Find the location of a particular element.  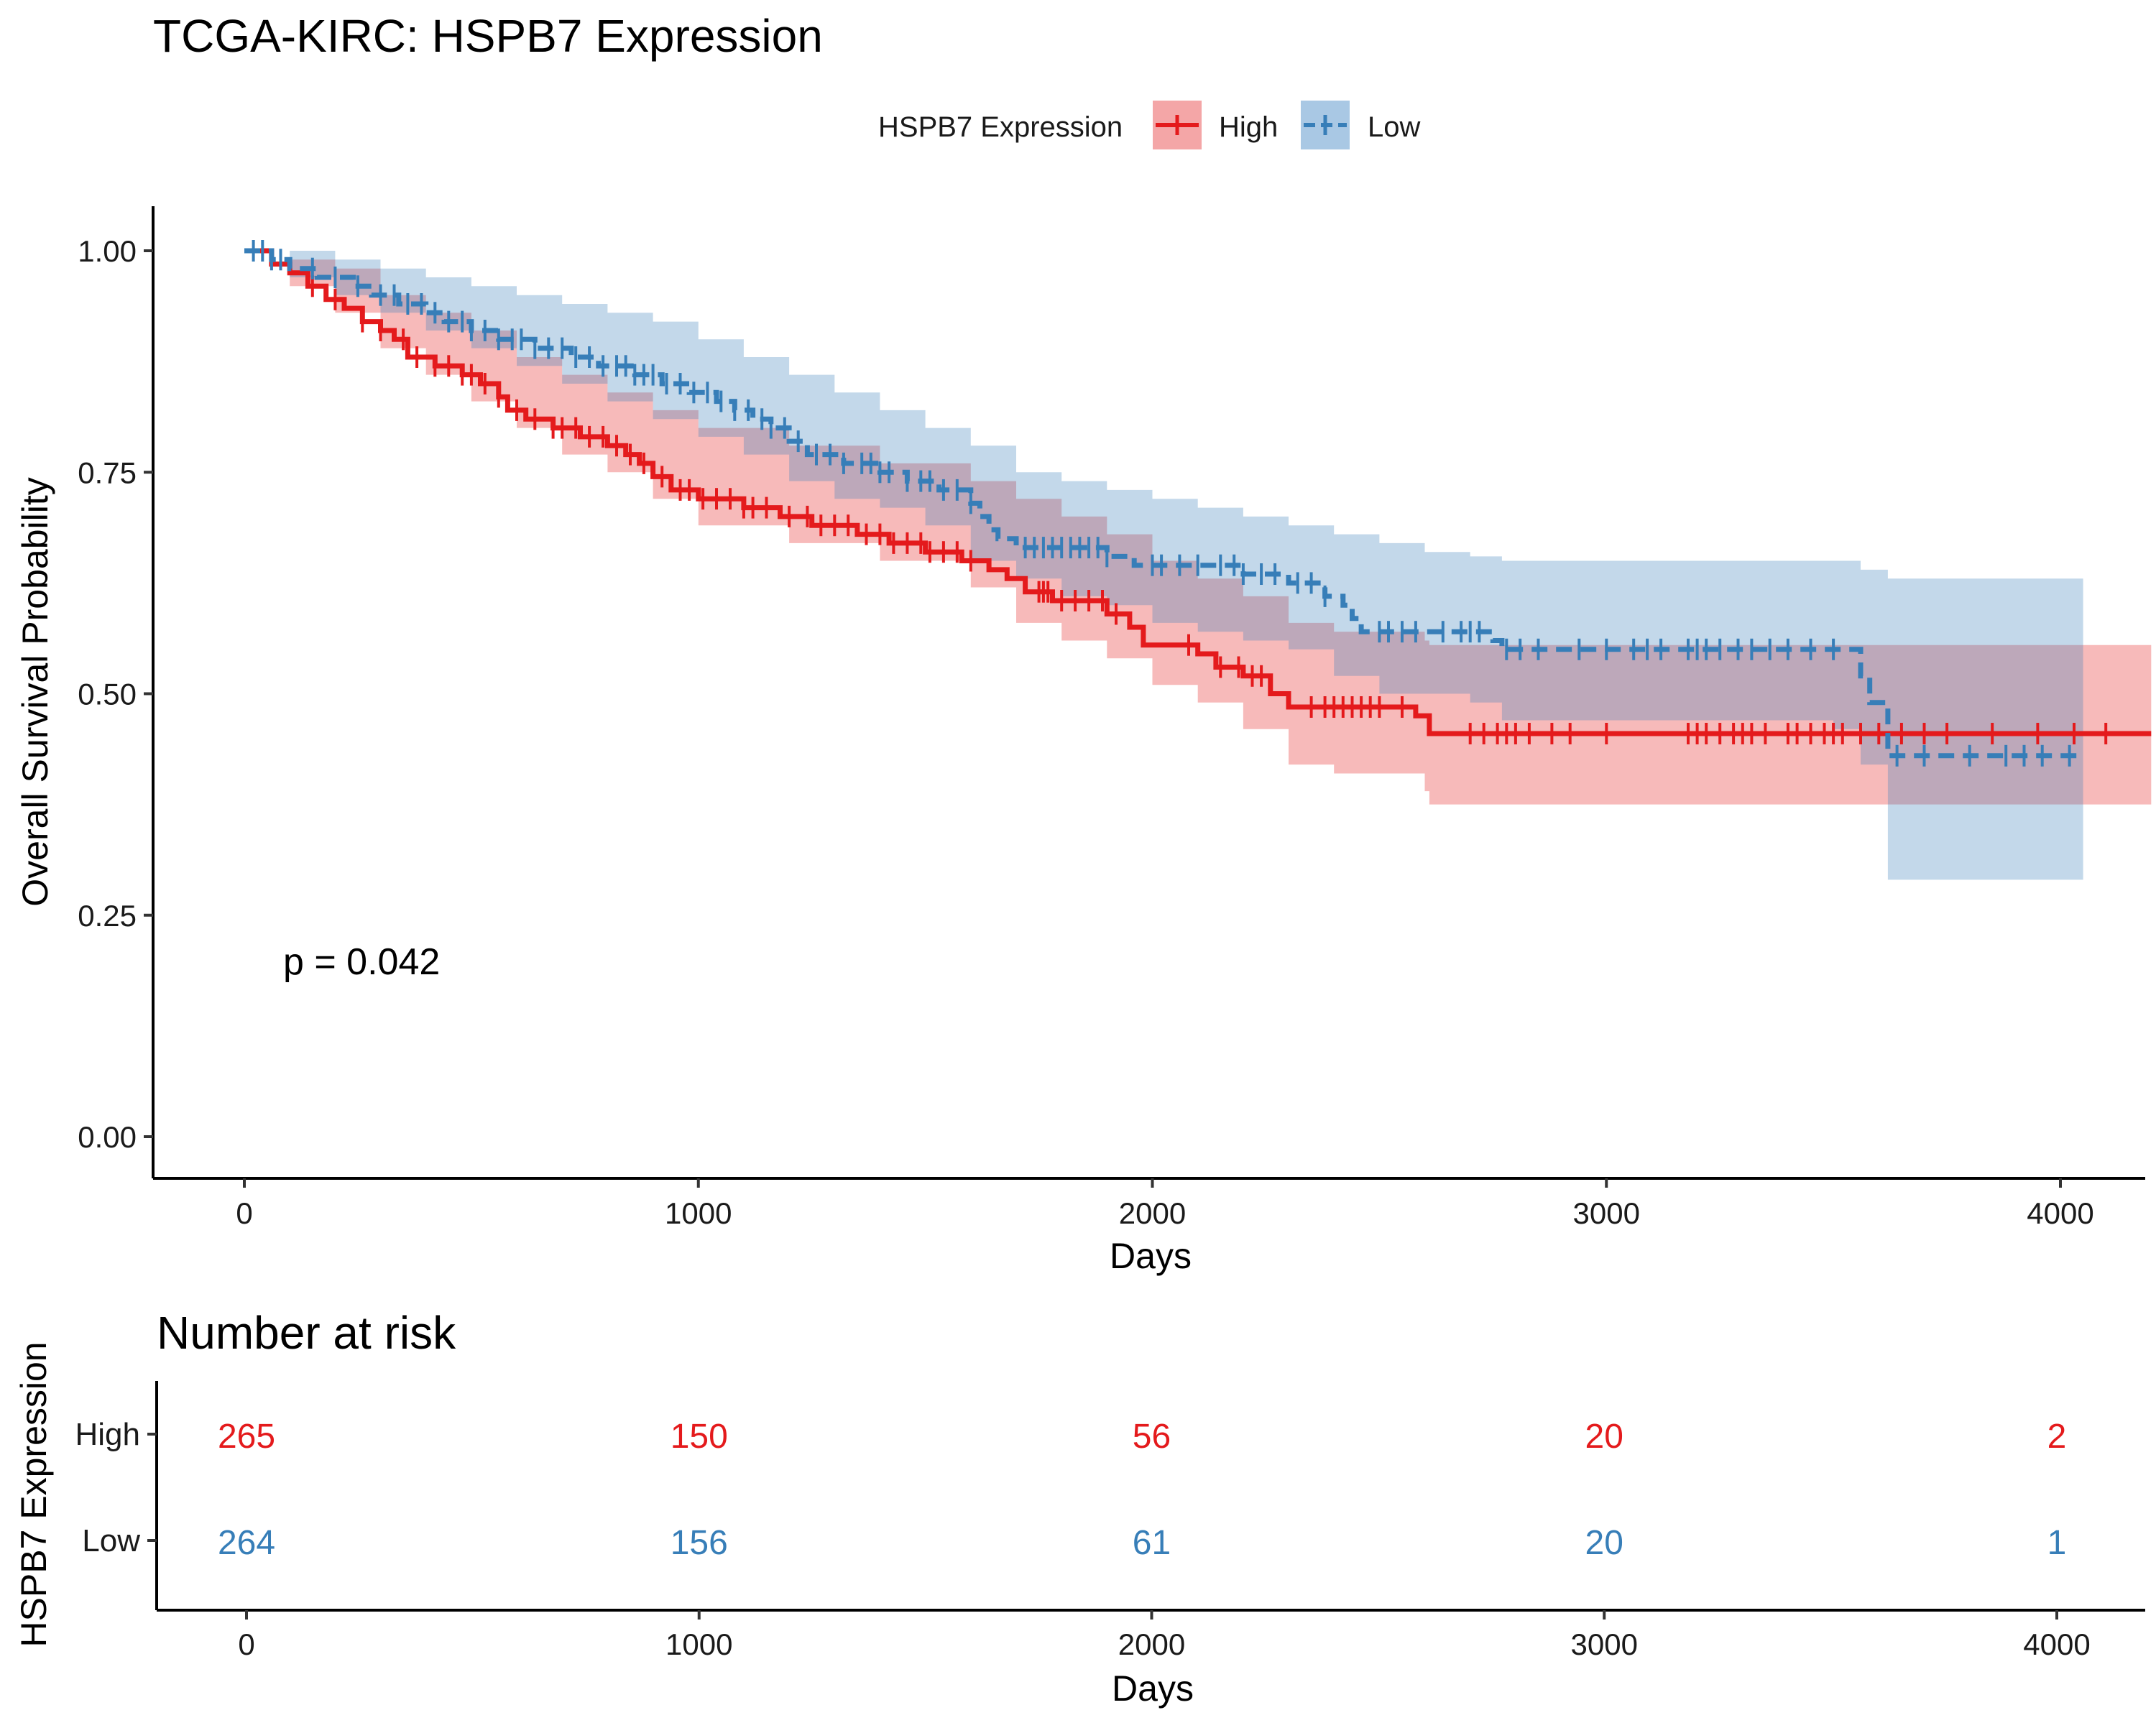

legend: HSPB7 Expression High Low is located at coordinates (1149, 125).